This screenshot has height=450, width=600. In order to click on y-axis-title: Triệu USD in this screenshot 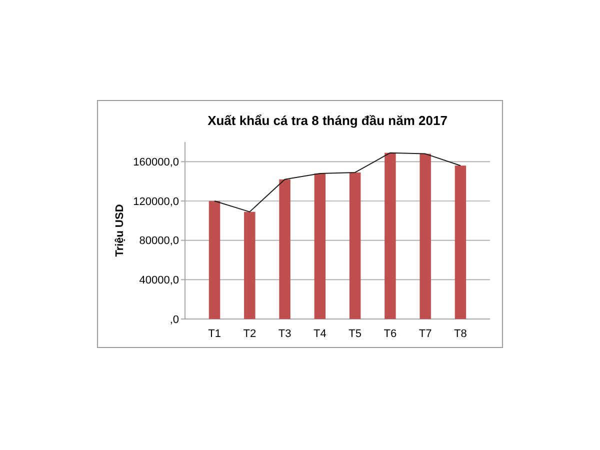, I will do `click(120, 230)`.